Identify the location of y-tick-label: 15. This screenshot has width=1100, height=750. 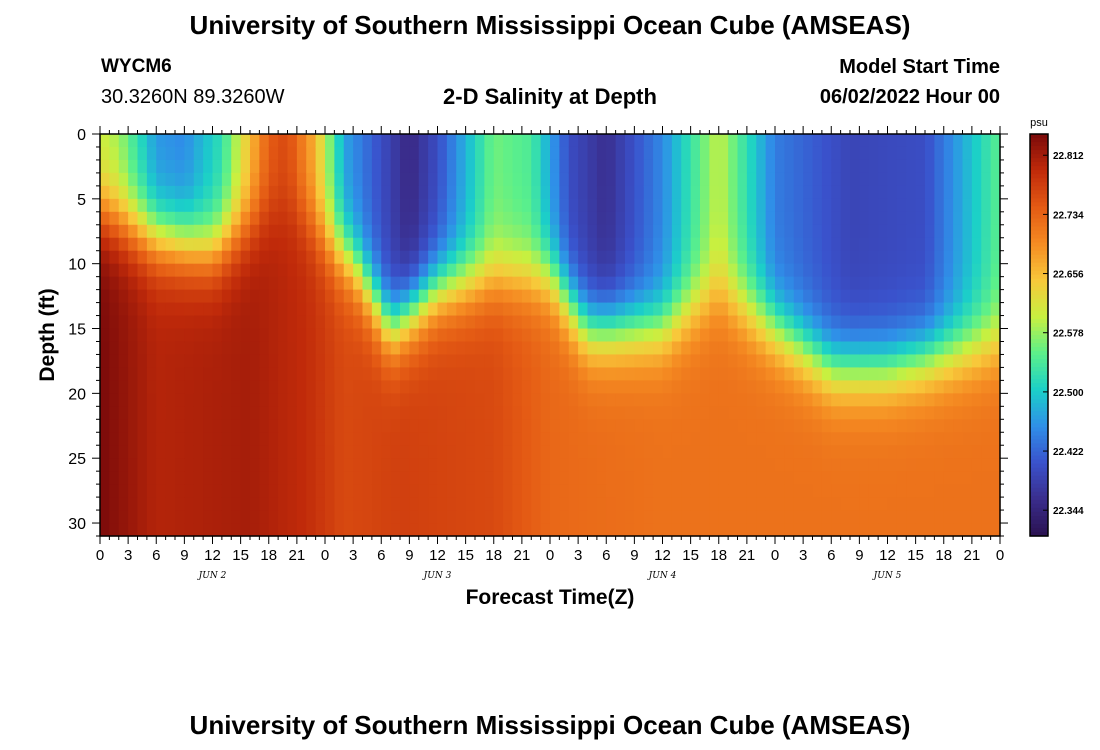
(77, 330).